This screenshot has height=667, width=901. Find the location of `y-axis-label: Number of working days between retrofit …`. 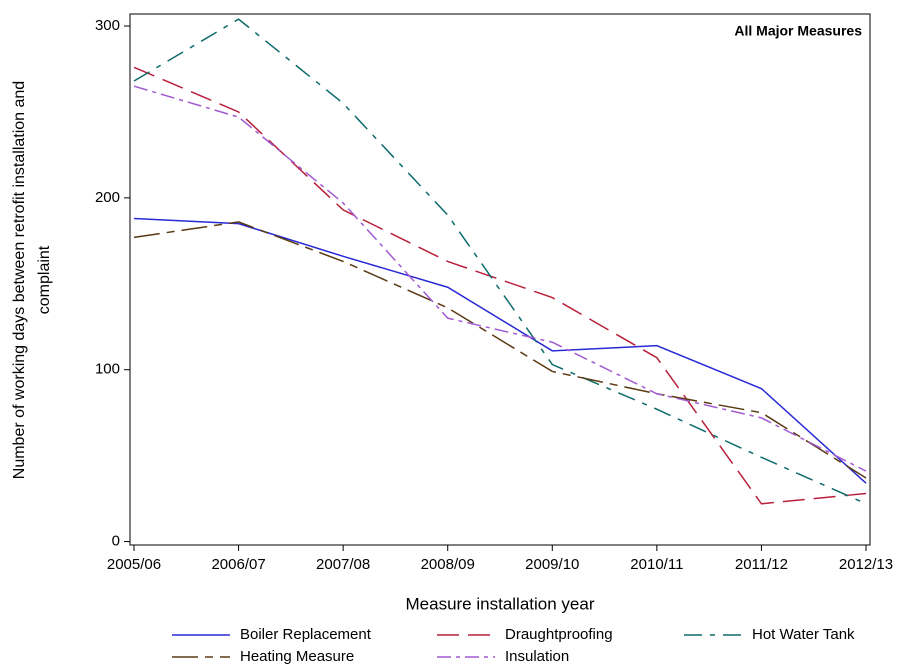

y-axis-label: Number of working days between retrofit … is located at coordinates (19, 280).